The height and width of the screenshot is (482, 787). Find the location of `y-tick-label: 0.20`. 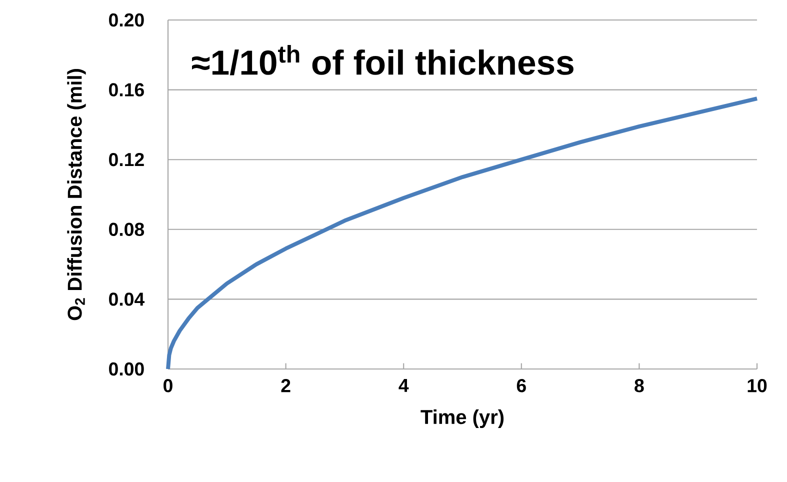

y-tick-label: 0.20 is located at coordinates (126, 20).